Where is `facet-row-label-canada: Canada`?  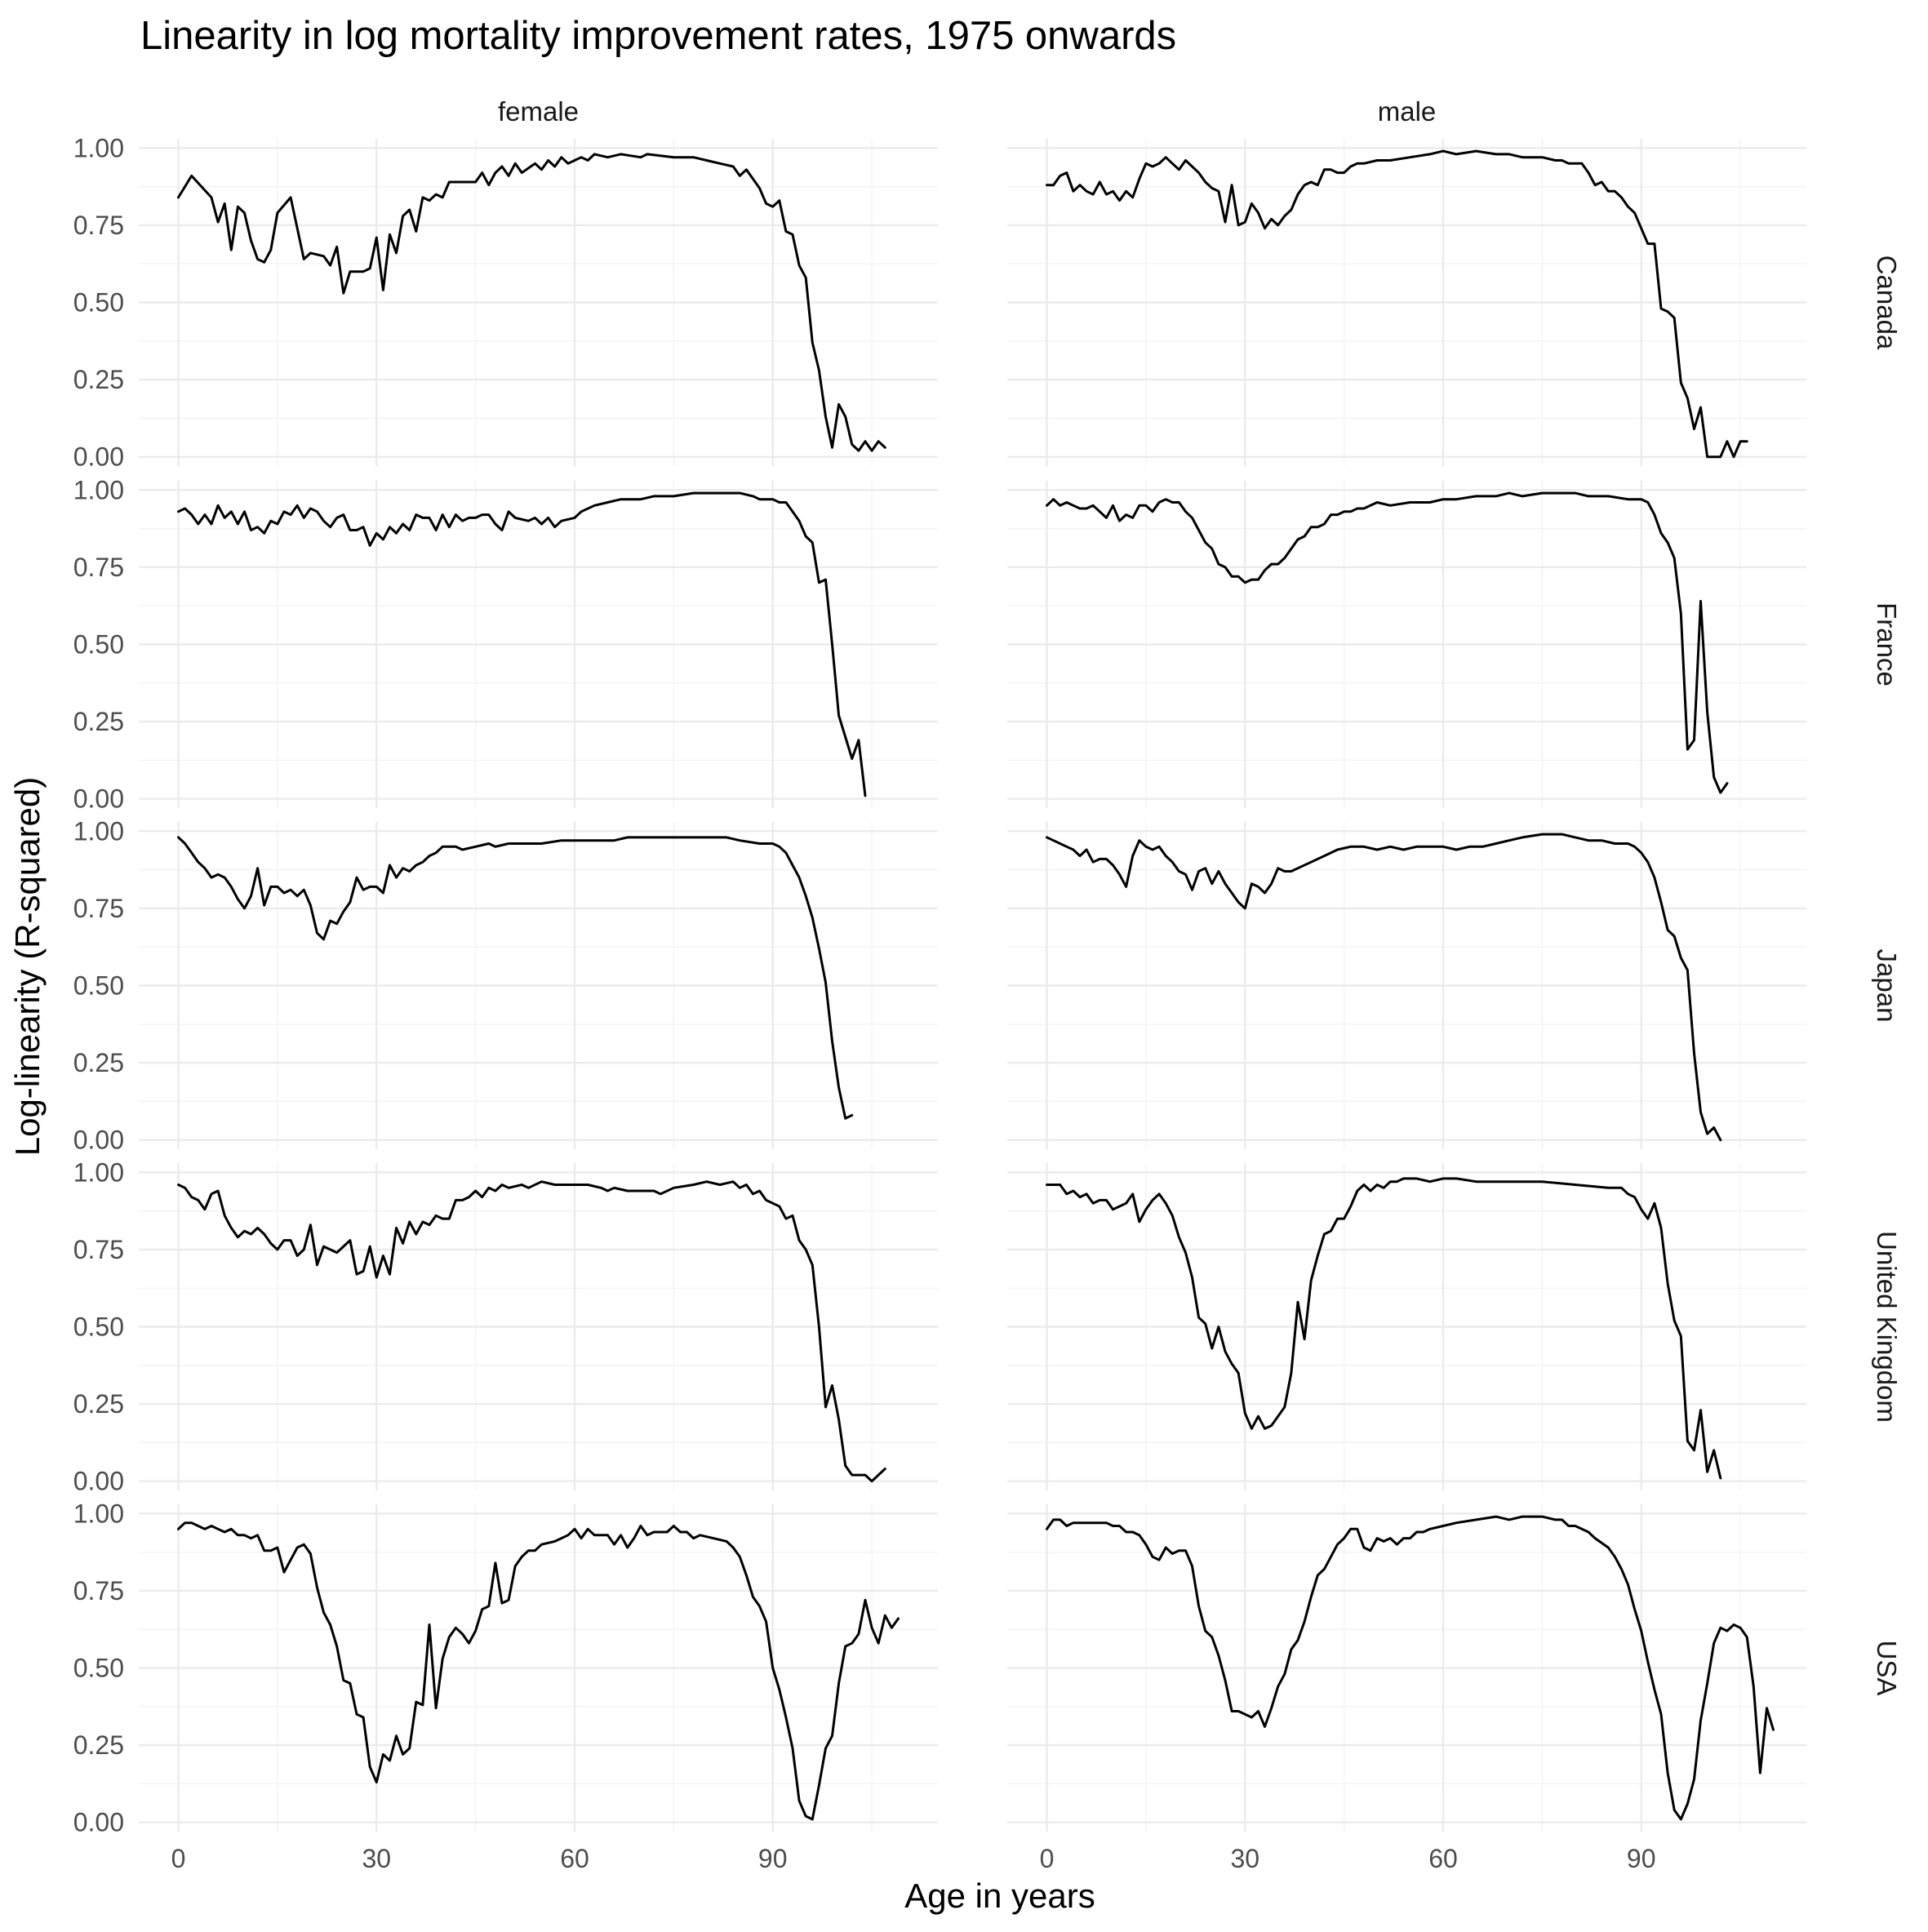 facet-row-label-canada: Canada is located at coordinates (1887, 302).